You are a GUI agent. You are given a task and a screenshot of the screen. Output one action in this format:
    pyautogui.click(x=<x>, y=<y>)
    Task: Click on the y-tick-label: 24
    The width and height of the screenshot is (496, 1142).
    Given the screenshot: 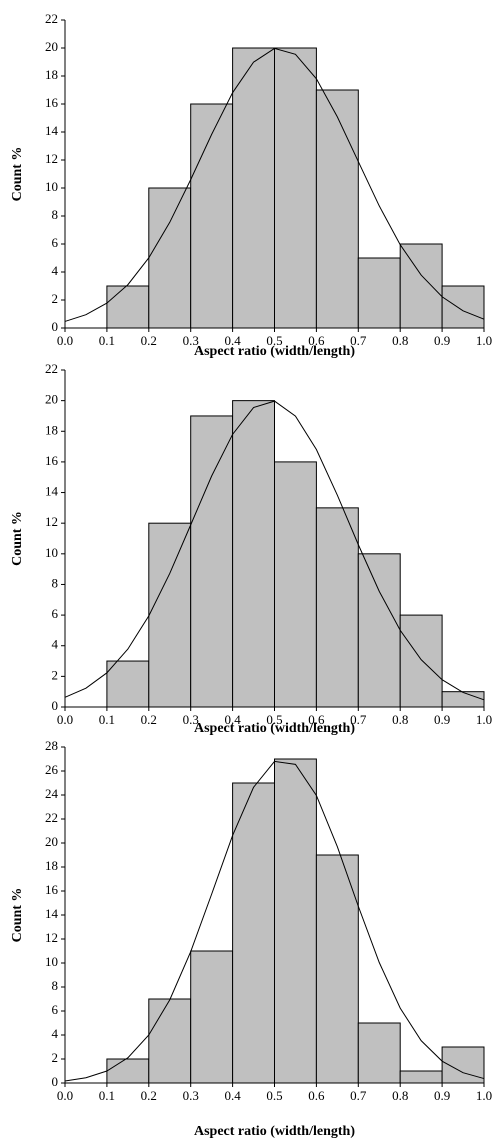 What is the action you would take?
    pyautogui.click(x=52, y=793)
    